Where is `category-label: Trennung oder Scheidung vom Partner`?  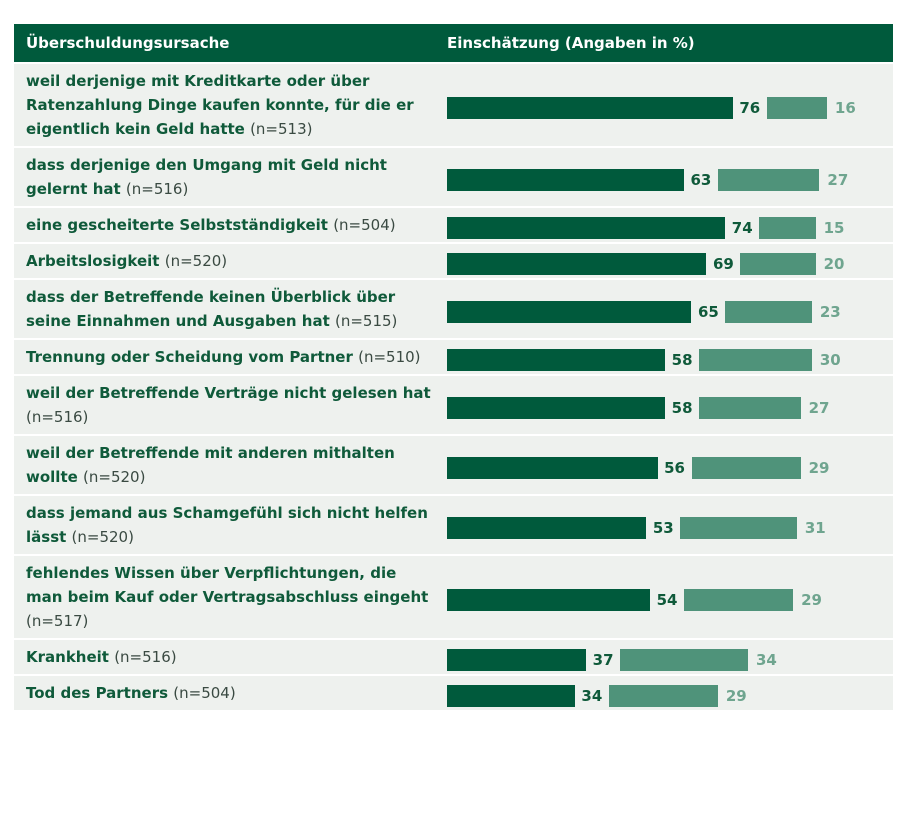 category-label: Trennung oder Scheidung vom Partner is located at coordinates (189, 357).